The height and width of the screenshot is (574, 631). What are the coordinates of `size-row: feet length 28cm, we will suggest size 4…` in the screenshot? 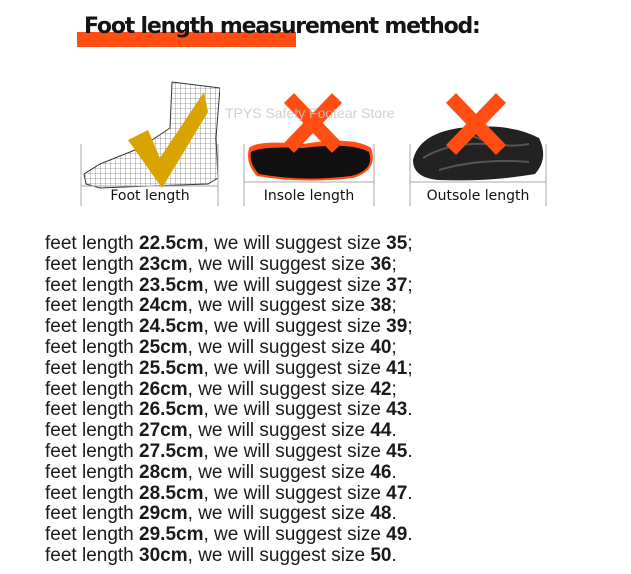 It's located at (229, 472).